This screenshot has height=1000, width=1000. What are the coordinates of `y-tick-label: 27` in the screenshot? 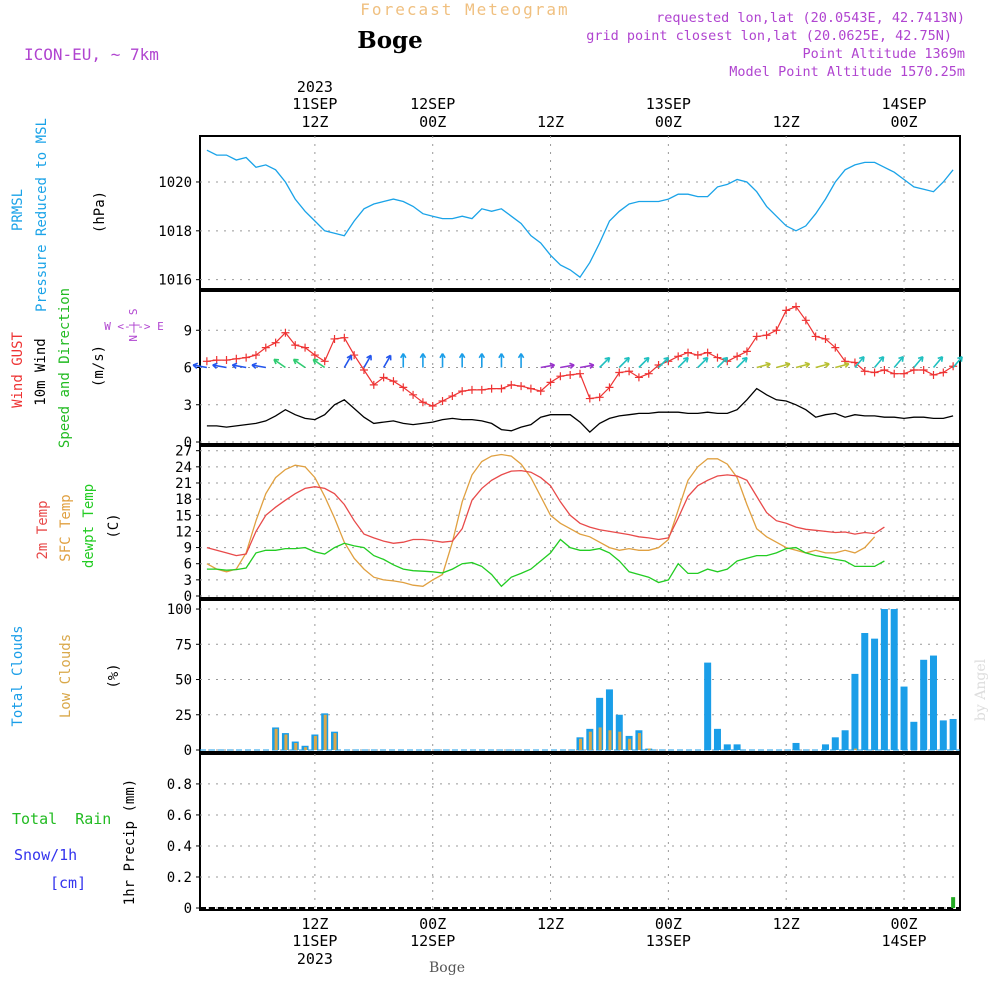 It's located at (183, 452).